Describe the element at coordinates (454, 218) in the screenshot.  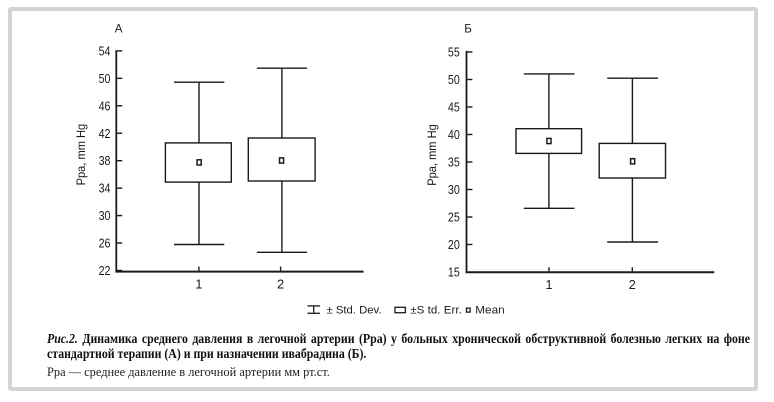
I see `svg-text: 25` at that location.